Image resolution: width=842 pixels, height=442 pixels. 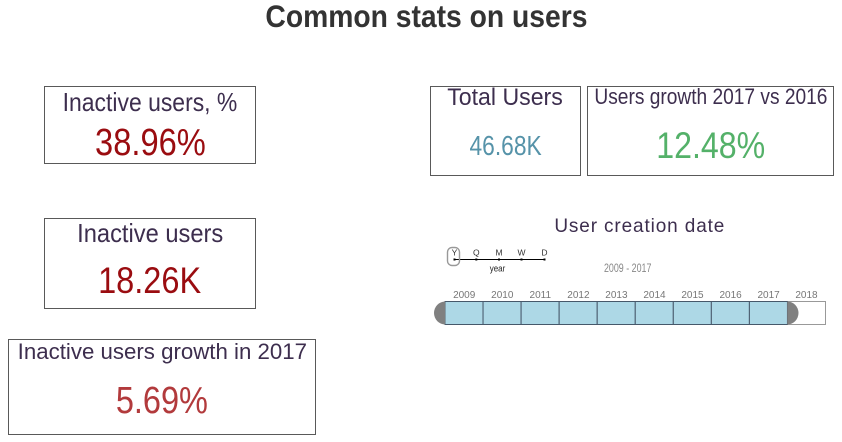 I want to click on svg-text: 2016, so click(x=730, y=295).